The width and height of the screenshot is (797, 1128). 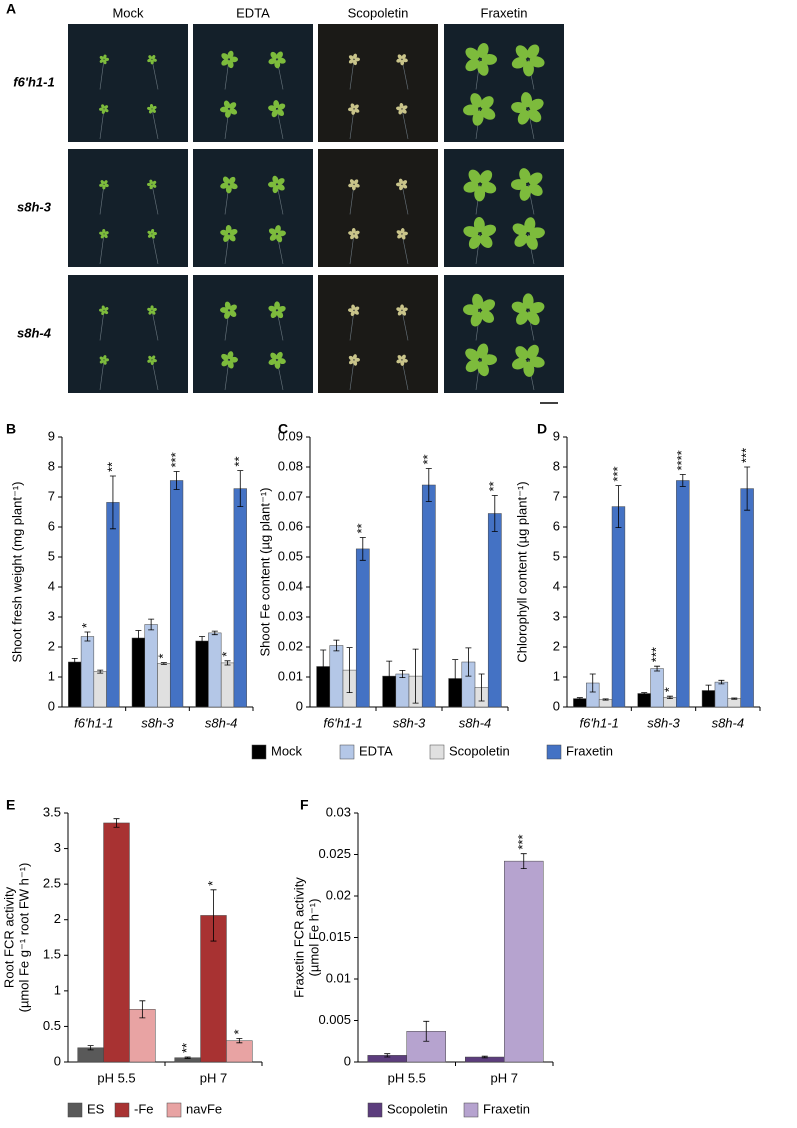 What do you see at coordinates (51, 435) in the screenshot?
I see `y-tick-label: 9` at bounding box center [51, 435].